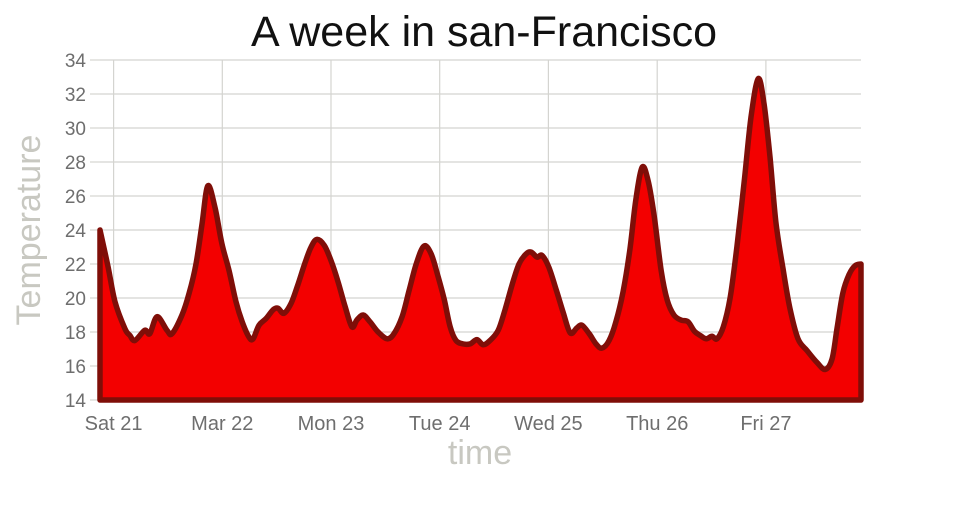  I want to click on x-tick-label: Mon 23, so click(331, 424).